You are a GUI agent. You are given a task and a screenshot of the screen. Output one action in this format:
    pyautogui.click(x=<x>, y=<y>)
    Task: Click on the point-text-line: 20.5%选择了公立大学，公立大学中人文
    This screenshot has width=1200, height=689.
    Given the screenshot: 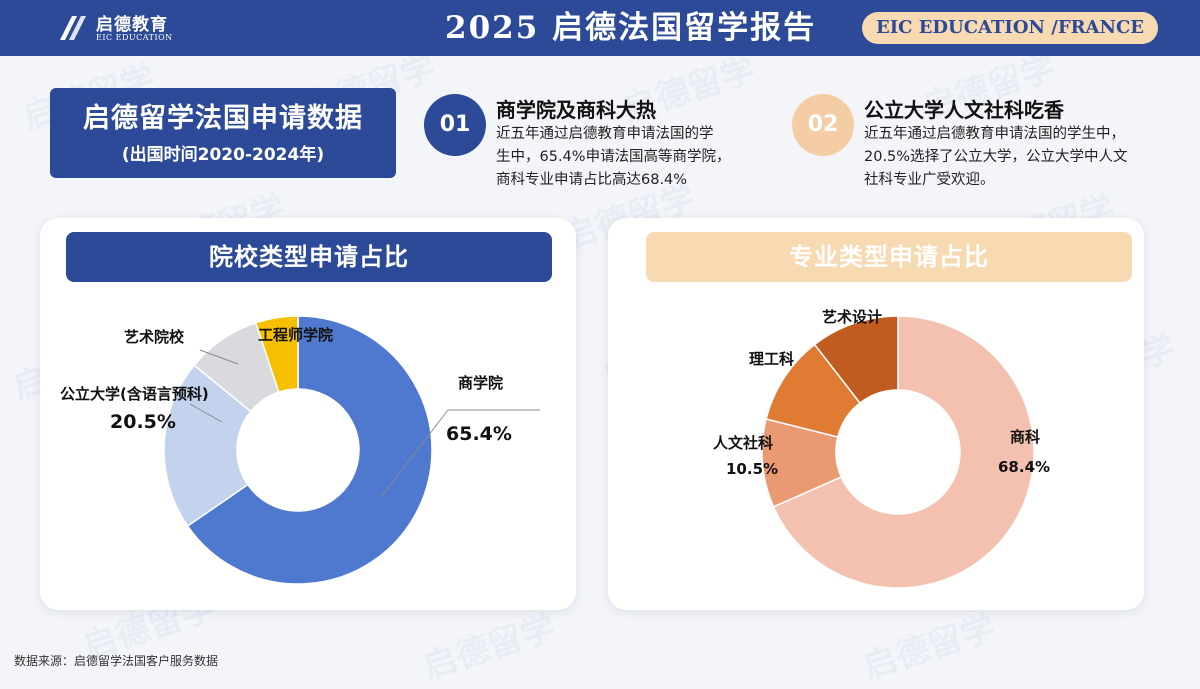 What is the action you would take?
    pyautogui.click(x=996, y=157)
    